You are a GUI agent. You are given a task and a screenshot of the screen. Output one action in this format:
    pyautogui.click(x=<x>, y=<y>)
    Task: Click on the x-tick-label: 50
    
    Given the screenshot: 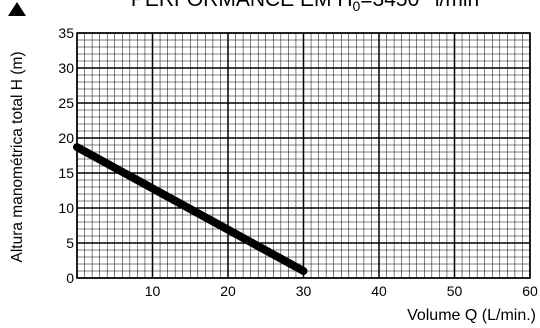 What is the action you would take?
    pyautogui.click(x=455, y=291)
    